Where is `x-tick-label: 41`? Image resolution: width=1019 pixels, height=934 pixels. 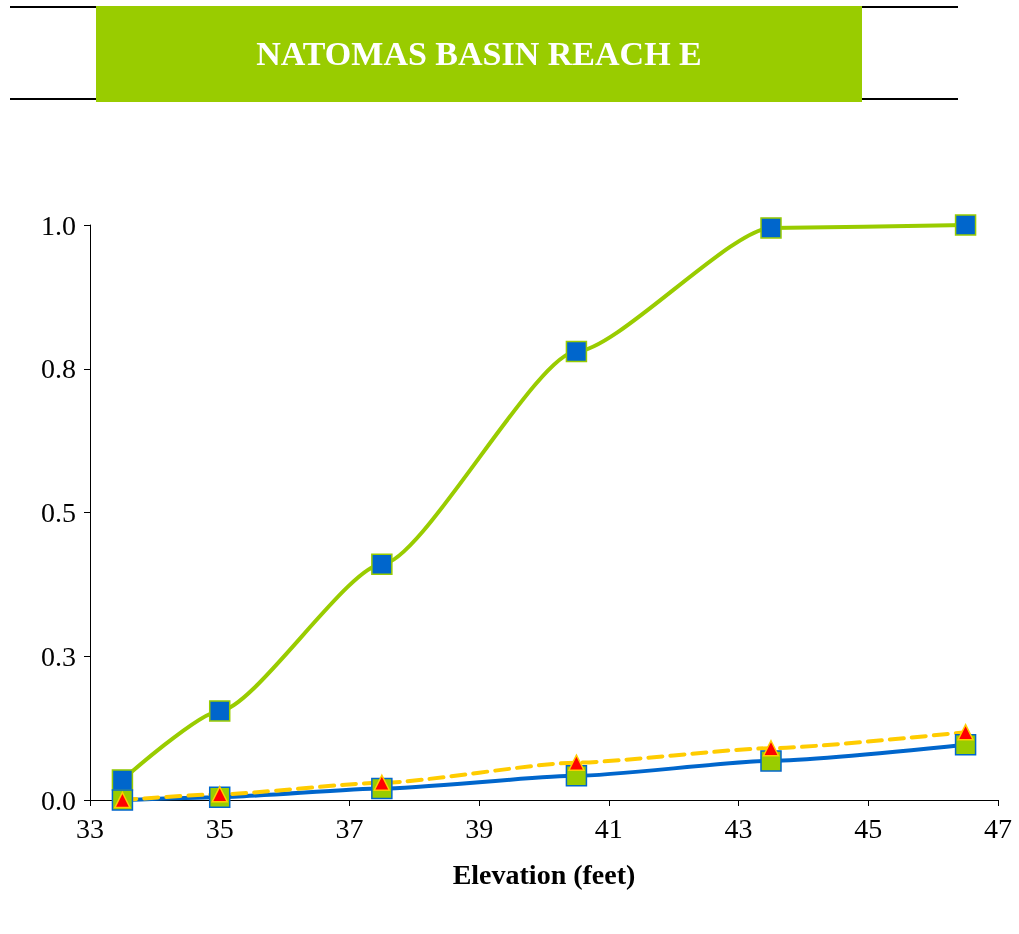
x-tick-label: 41 is located at coordinates (608, 828).